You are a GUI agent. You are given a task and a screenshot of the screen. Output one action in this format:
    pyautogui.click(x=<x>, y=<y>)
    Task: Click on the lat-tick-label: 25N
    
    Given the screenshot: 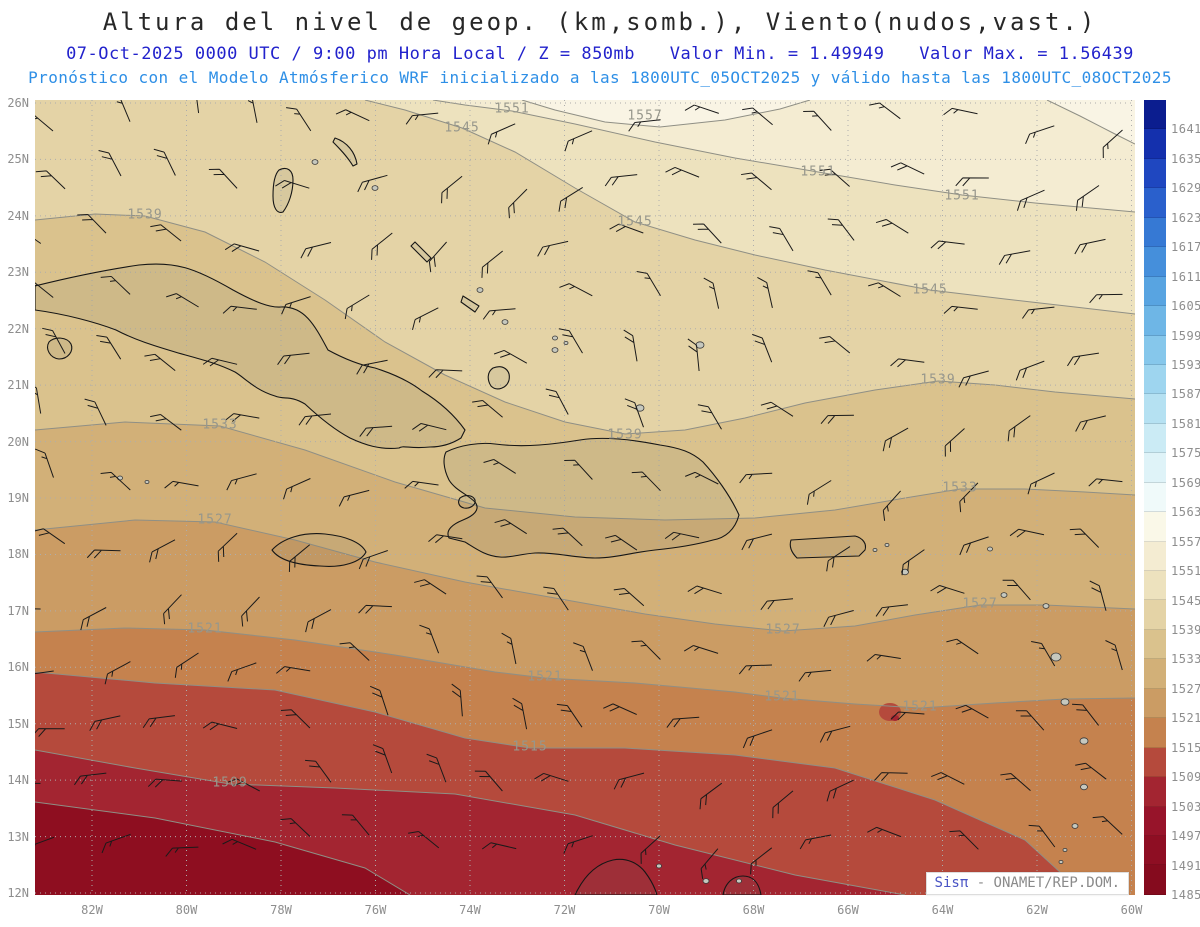 What is the action you would take?
    pyautogui.click(x=18, y=159)
    